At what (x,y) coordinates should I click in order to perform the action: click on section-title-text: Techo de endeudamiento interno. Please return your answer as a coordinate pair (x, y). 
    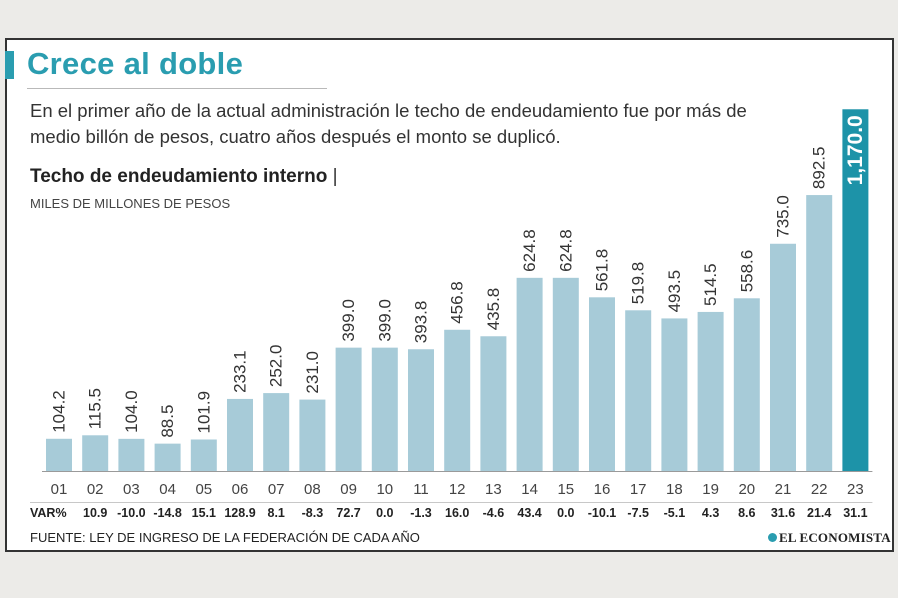
    Looking at the image, I should click on (179, 176).